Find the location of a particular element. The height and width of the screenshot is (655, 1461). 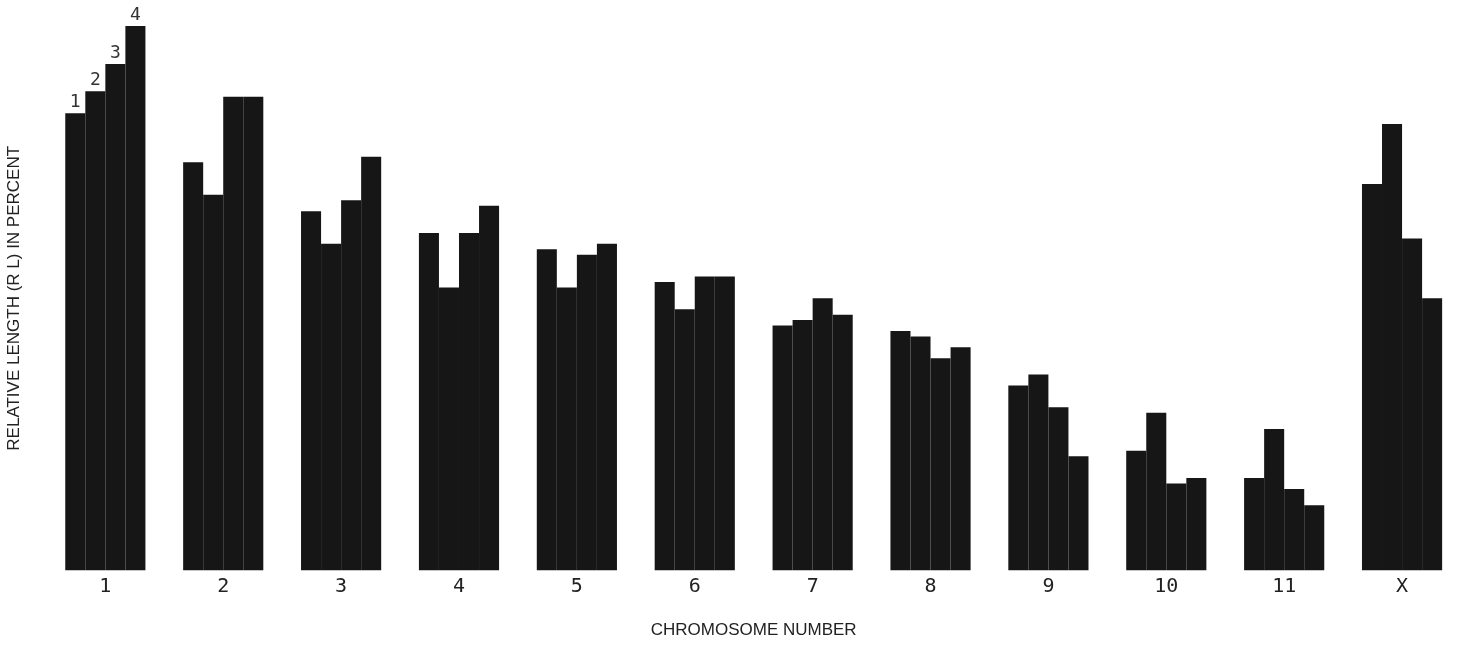

x-axis-title: CHROMOSOME NUMBER is located at coordinates (753, 630).